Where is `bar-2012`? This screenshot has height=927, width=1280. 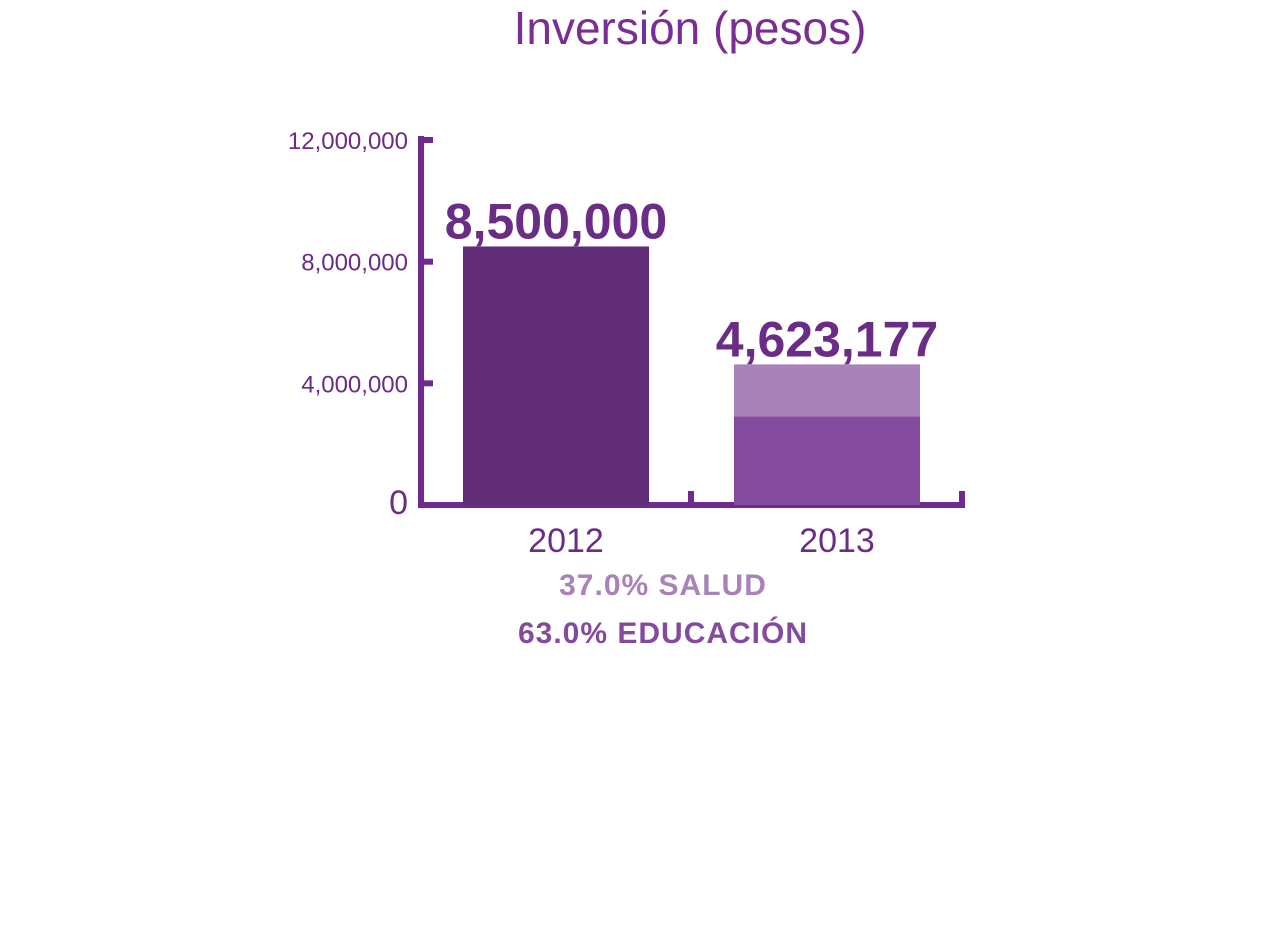 bar-2012 is located at coordinates (556, 376).